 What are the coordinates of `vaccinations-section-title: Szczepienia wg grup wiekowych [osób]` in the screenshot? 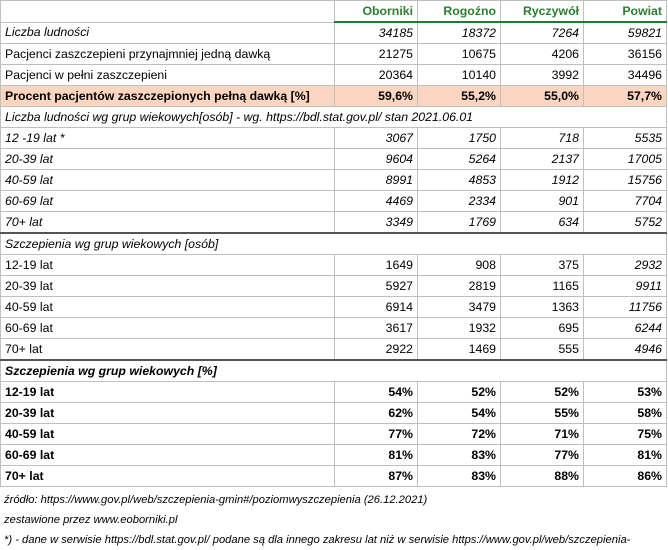 It's located at (333, 243).